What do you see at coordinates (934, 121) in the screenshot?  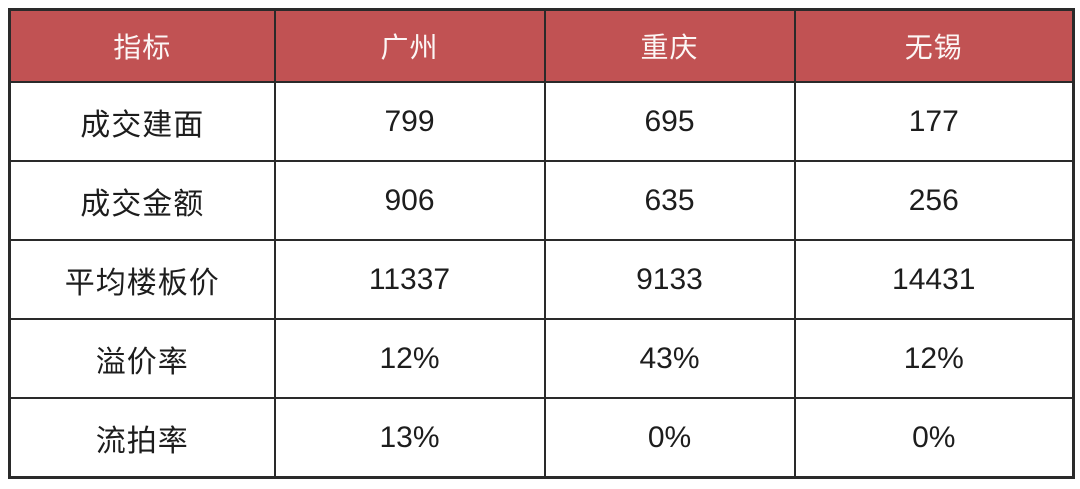 I see `table-cell: 177` at bounding box center [934, 121].